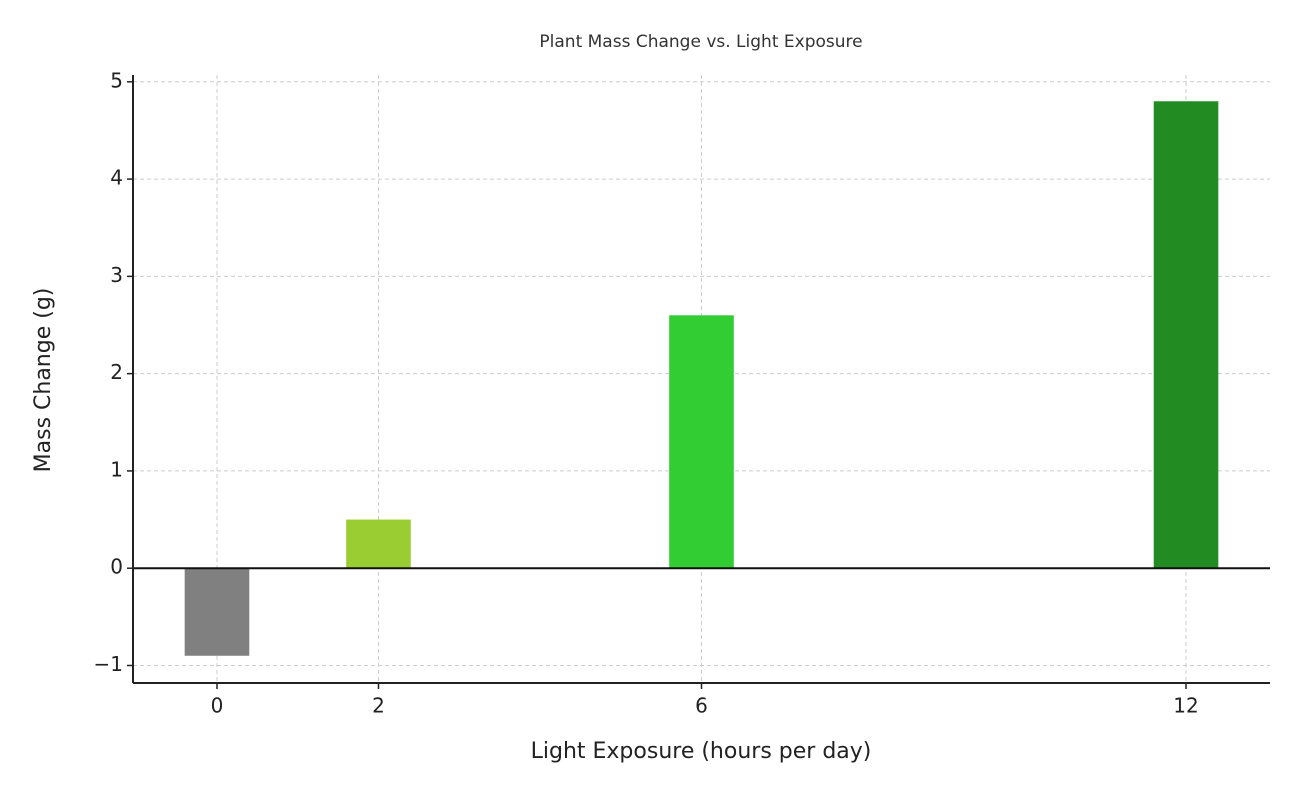 This screenshot has width=1300, height=800. Describe the element at coordinates (701, 706) in the screenshot. I see `x-tick-label: 6` at that location.